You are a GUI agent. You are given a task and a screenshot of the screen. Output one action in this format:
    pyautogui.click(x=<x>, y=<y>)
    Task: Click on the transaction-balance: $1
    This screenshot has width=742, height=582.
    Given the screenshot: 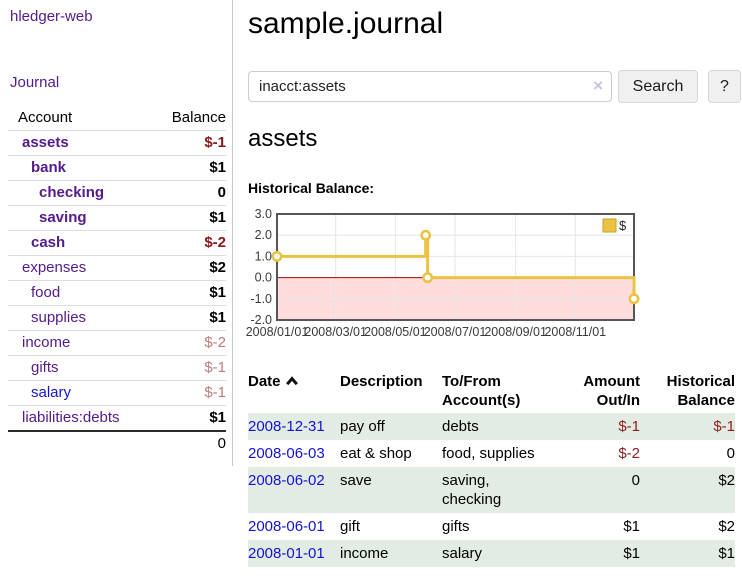 What is the action you would take?
    pyautogui.click(x=726, y=553)
    